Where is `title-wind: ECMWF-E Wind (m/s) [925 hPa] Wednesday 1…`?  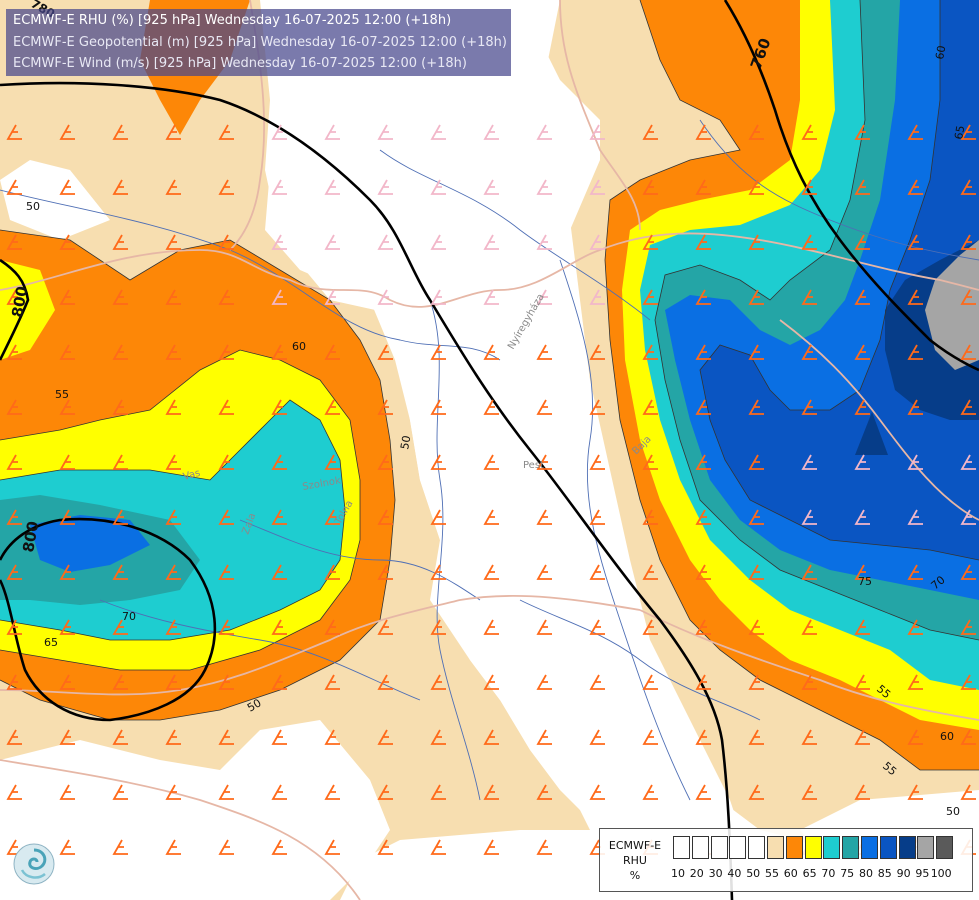
title-wind: ECMWF-E Wind (m/s) [925 hPa] Wednesday 1… is located at coordinates (240, 63).